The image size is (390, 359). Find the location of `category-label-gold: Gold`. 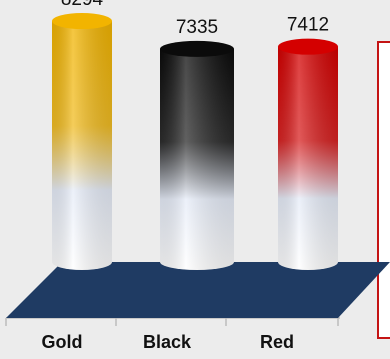

category-label-gold: Gold is located at coordinates (62, 342).